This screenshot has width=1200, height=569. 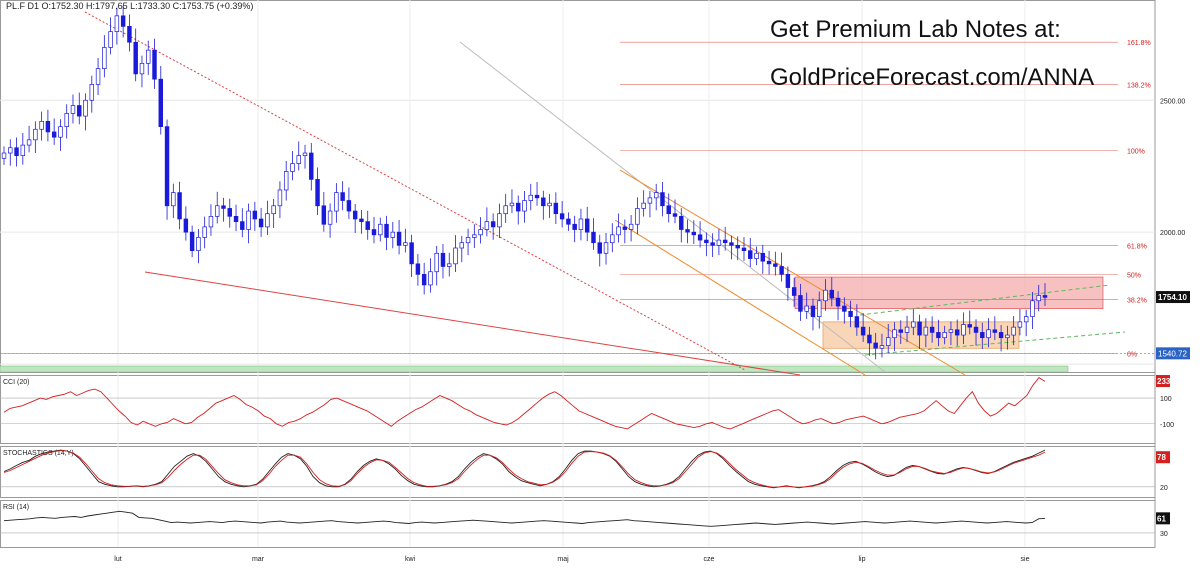 What do you see at coordinates (1173, 229) in the screenshot?
I see `price-axis: 2000.00 2500.00 1754.10 1540.72` at bounding box center [1173, 229].